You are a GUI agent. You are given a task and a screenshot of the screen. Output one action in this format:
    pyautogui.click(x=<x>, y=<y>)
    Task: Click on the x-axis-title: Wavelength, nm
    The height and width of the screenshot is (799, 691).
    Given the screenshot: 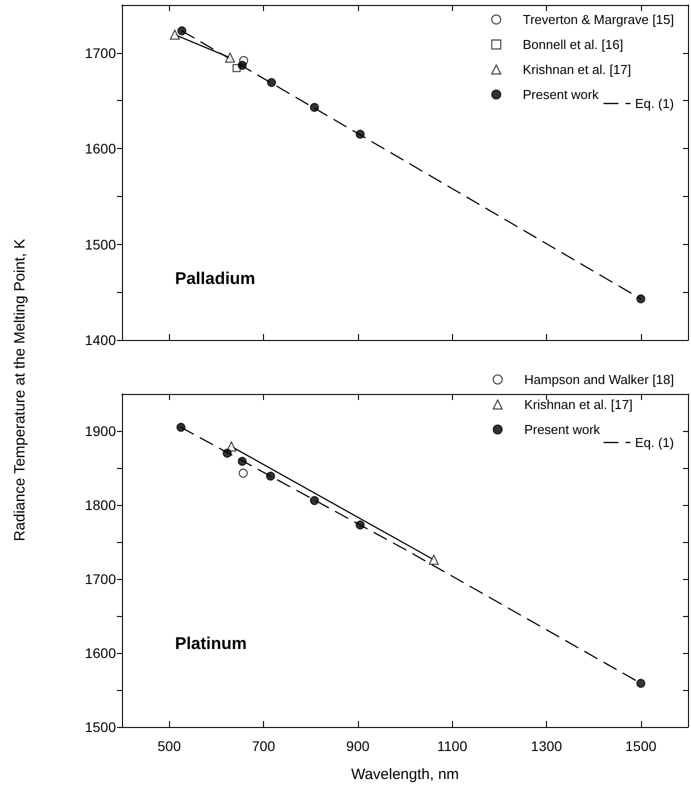 What is the action you would take?
    pyautogui.click(x=405, y=774)
    